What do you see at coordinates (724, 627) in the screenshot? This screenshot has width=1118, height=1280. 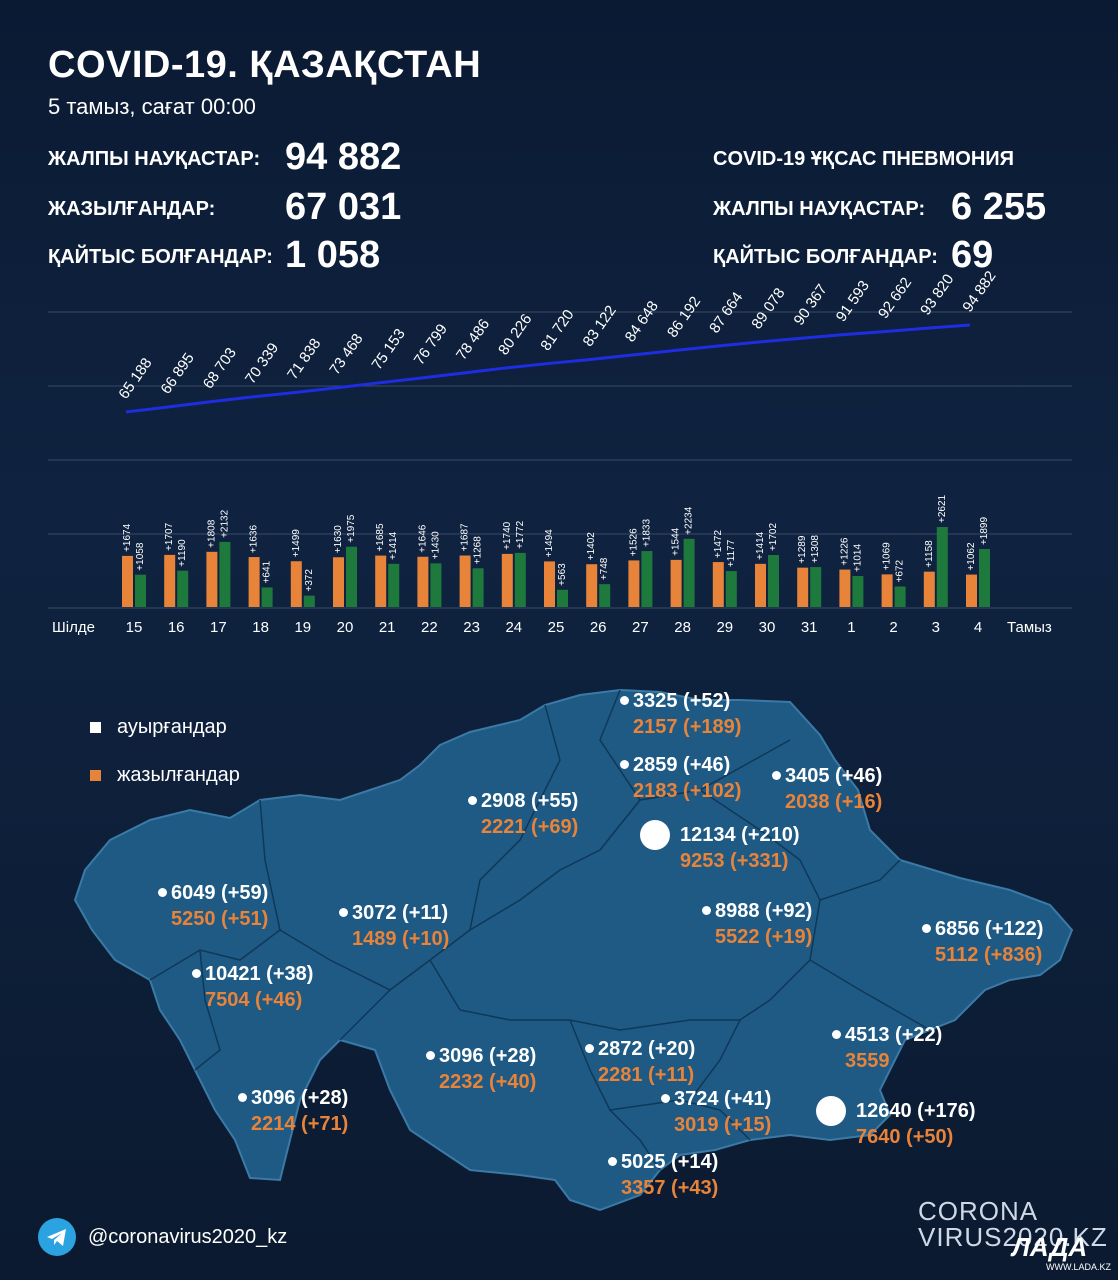 I see `x-tick-label: 29` at bounding box center [724, 627].